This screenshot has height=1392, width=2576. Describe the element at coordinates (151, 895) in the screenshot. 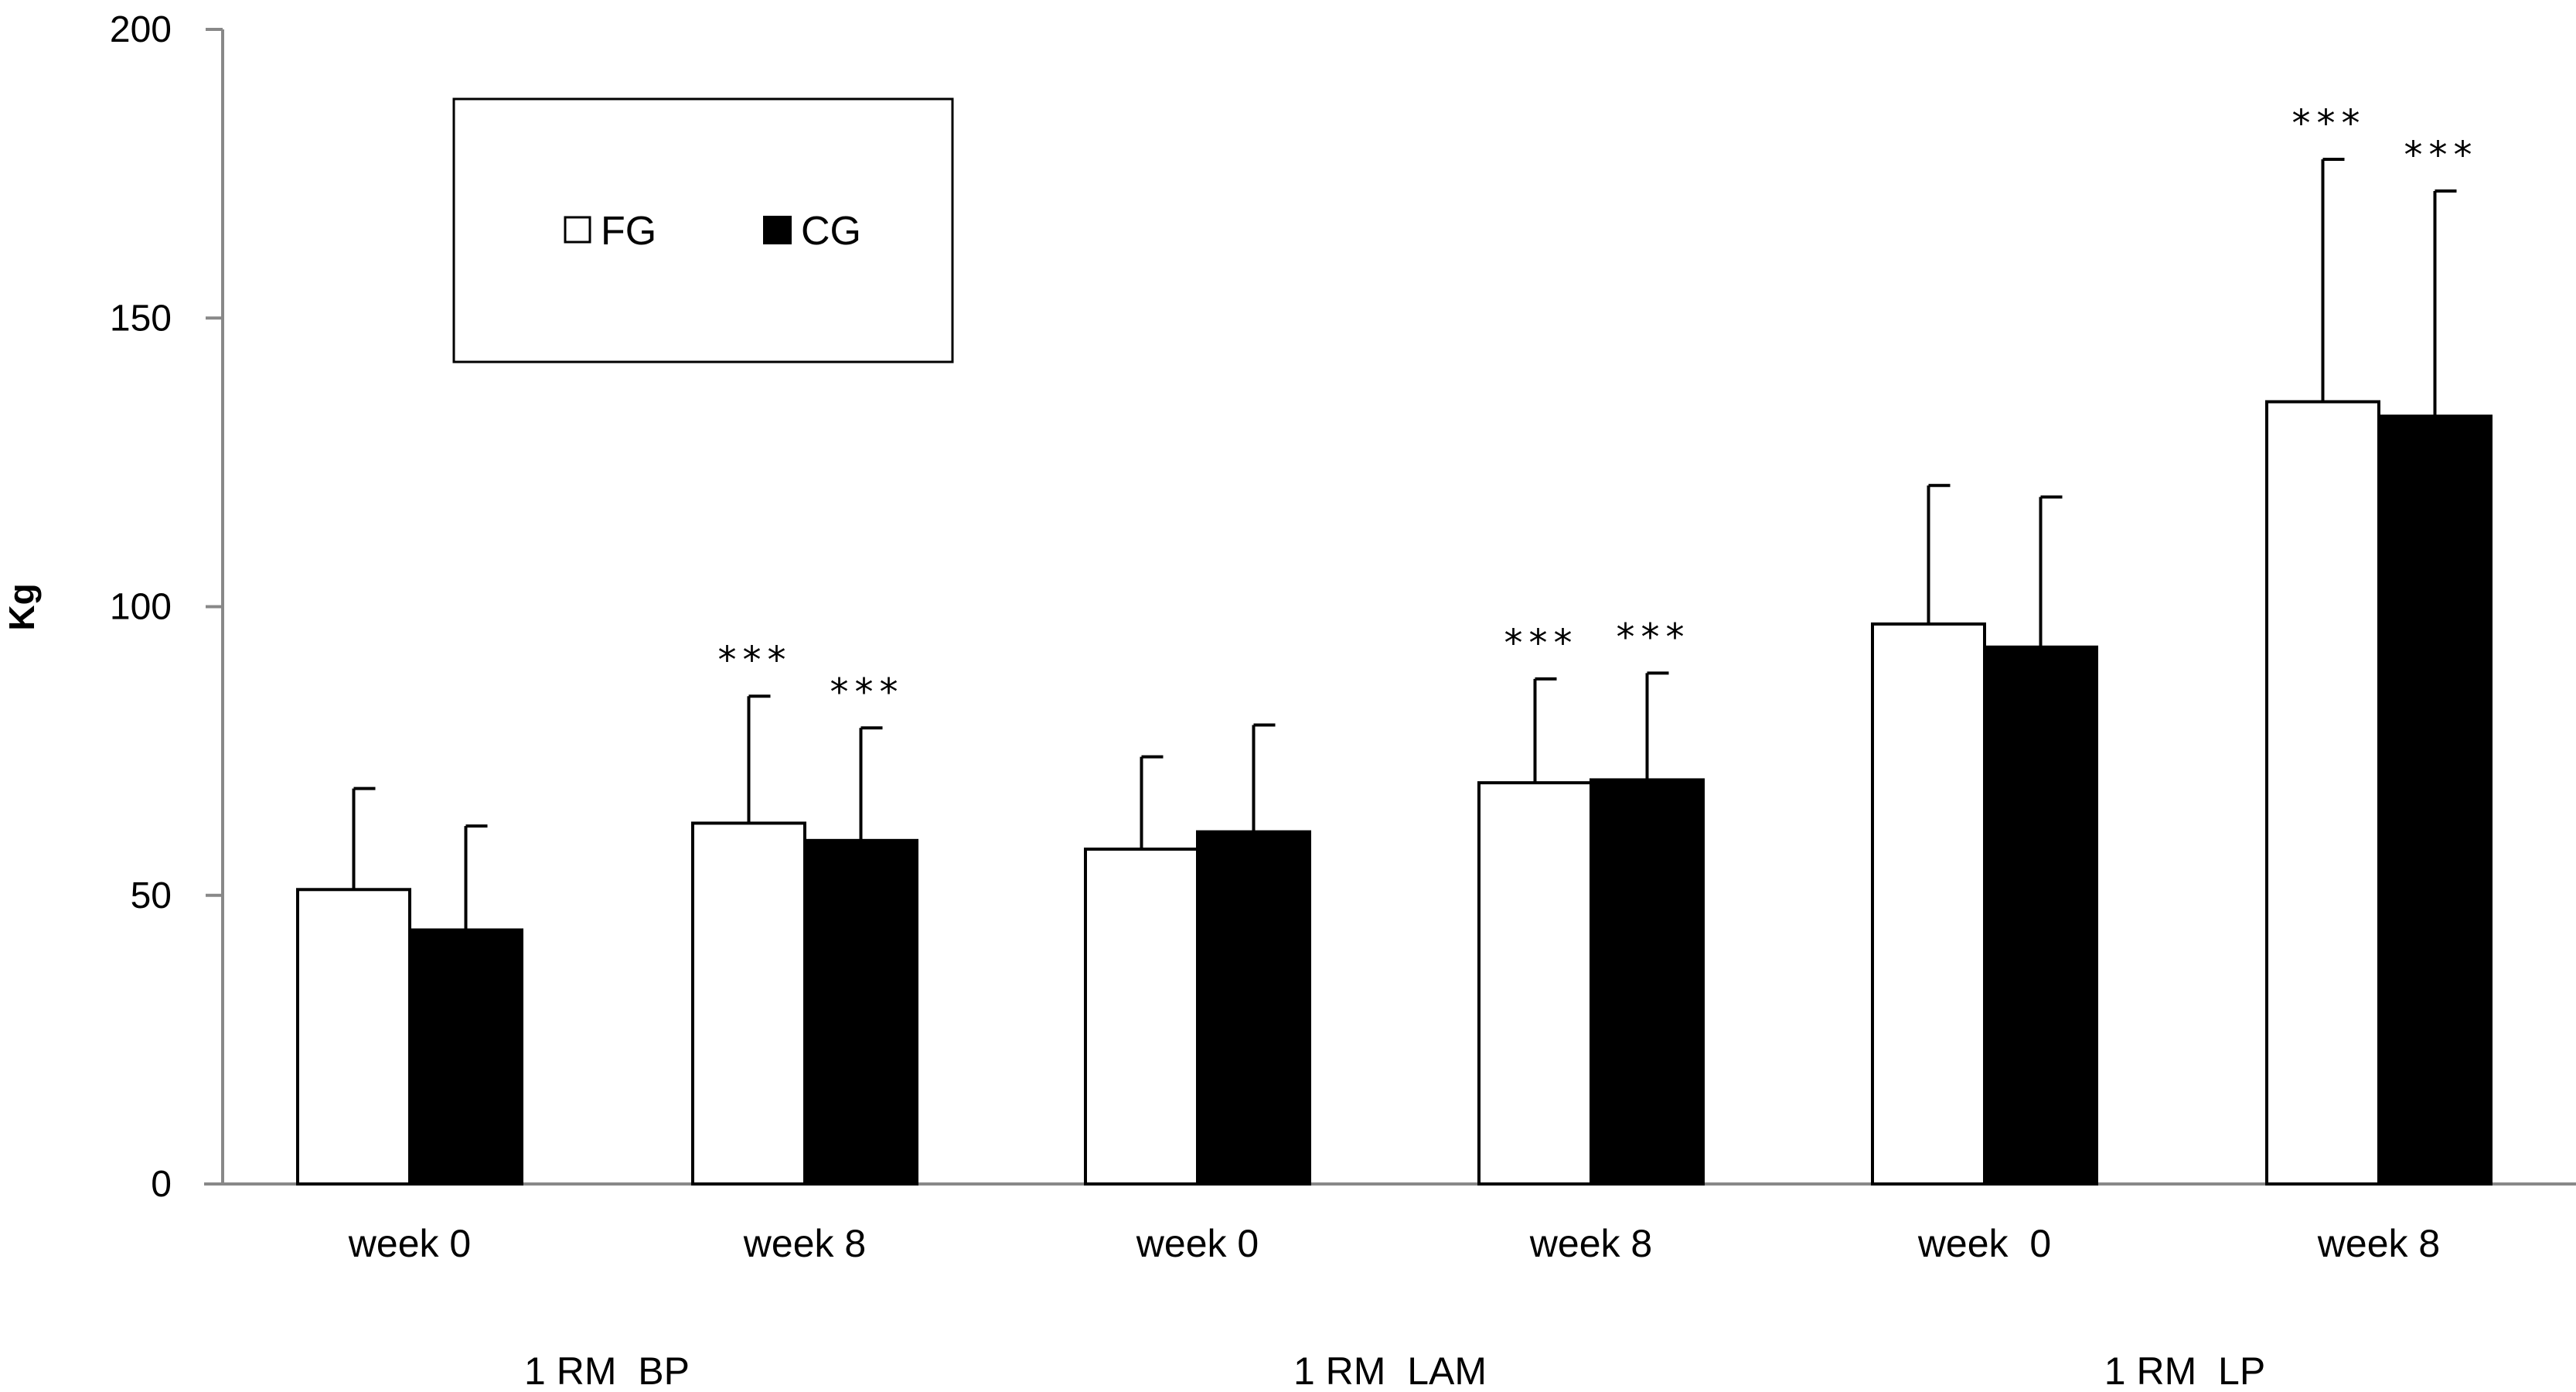

I see `y-tick-label: 50` at that location.